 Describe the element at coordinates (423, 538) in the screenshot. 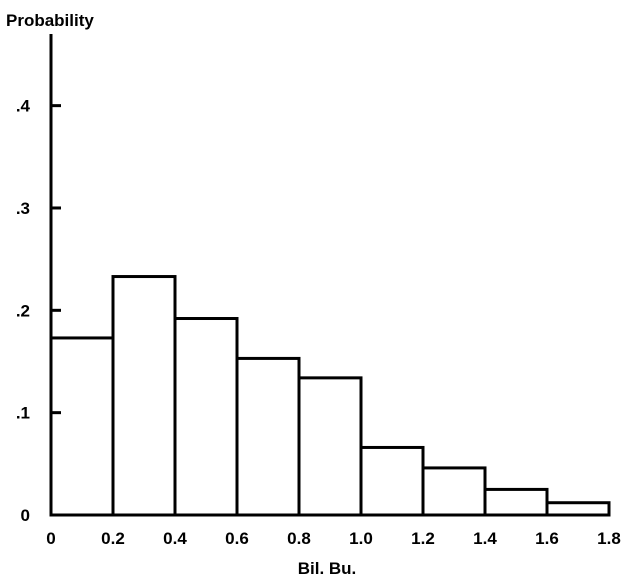

I see `x-tick-label-6: 1.2` at that location.